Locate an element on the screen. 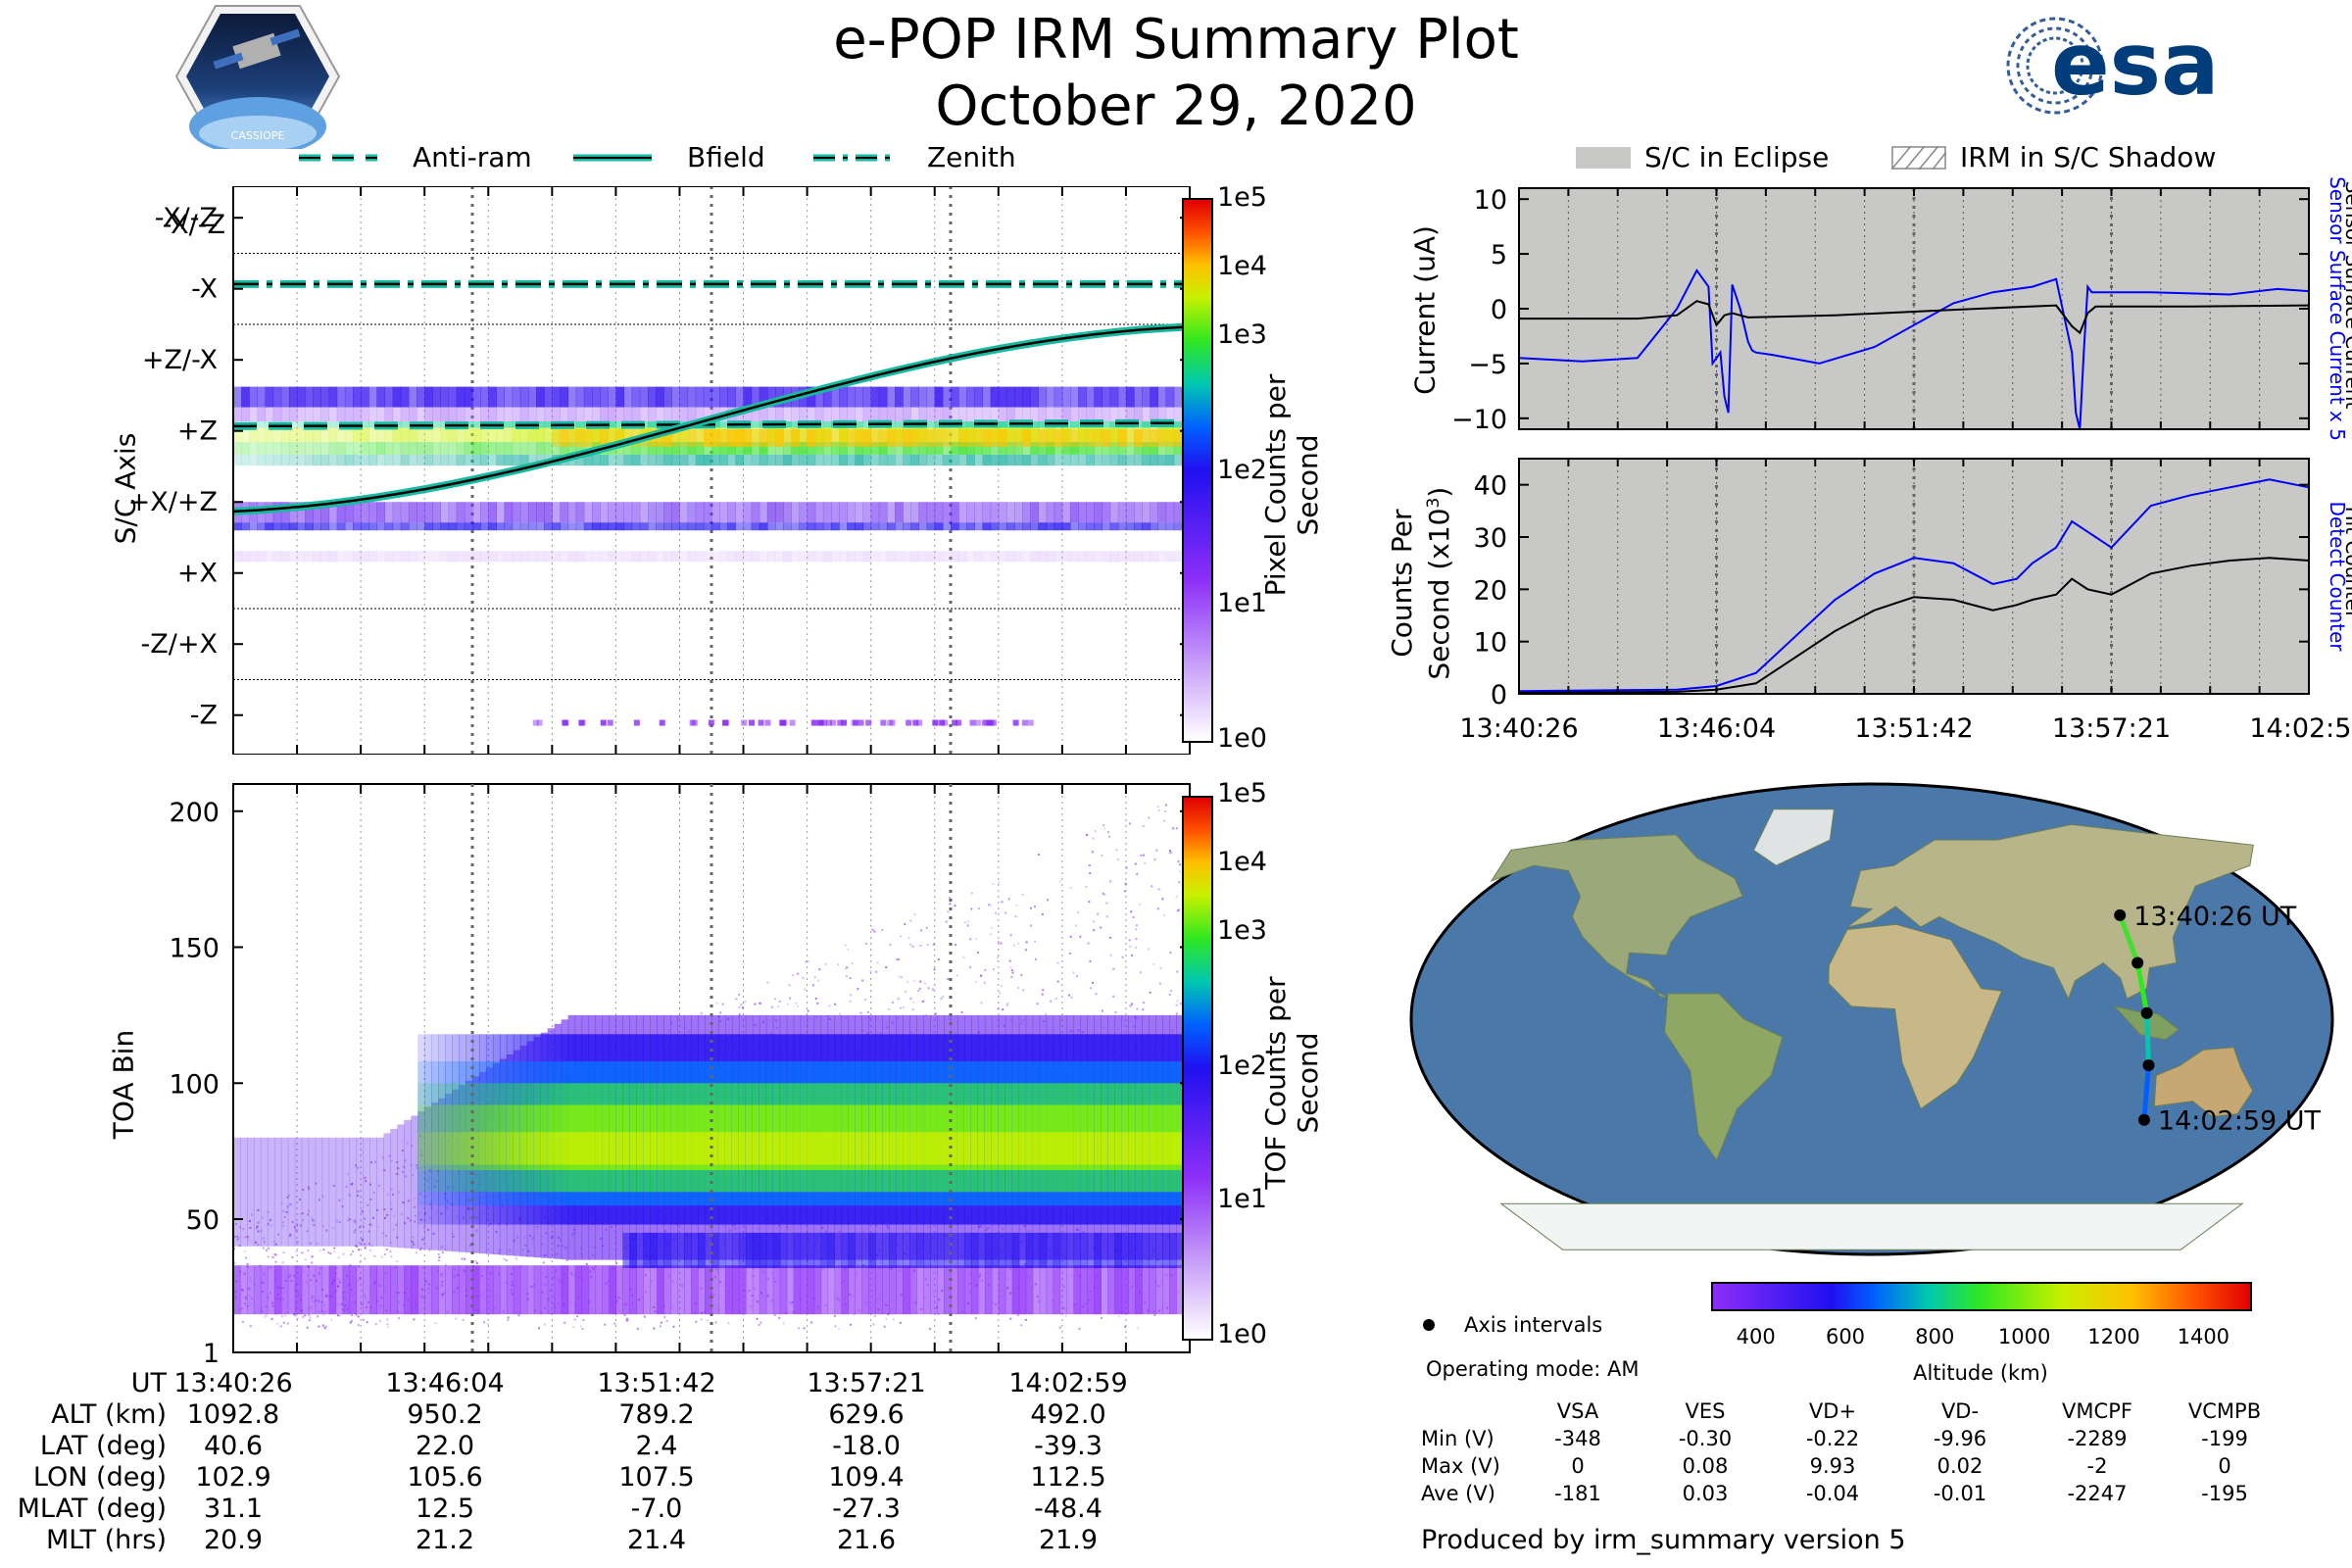 The image size is (2352, 1568). track-segment is located at coordinates (2128, 939).